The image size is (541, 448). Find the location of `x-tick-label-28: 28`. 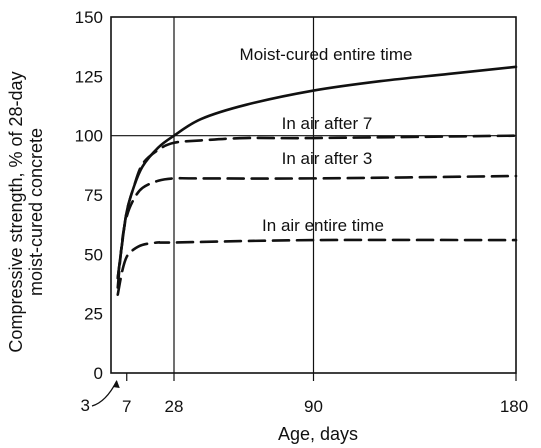

x-tick-label-28: 28 is located at coordinates (174, 406).